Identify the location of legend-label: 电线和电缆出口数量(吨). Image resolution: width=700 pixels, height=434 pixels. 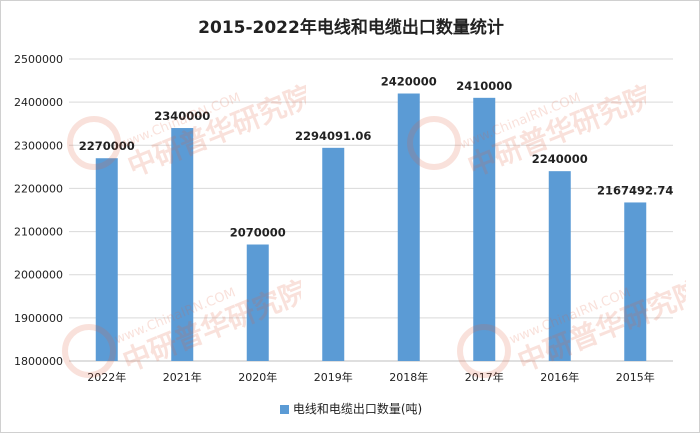
(357, 409).